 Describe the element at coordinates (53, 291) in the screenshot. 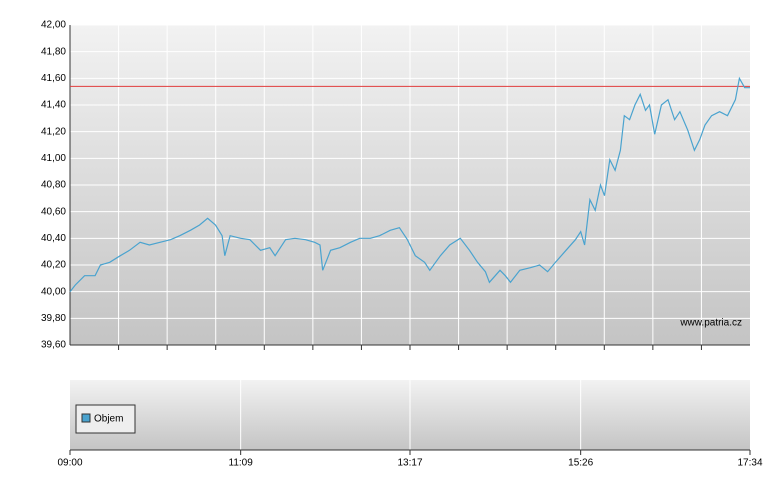

I see `y-tick-label: 40,00` at that location.